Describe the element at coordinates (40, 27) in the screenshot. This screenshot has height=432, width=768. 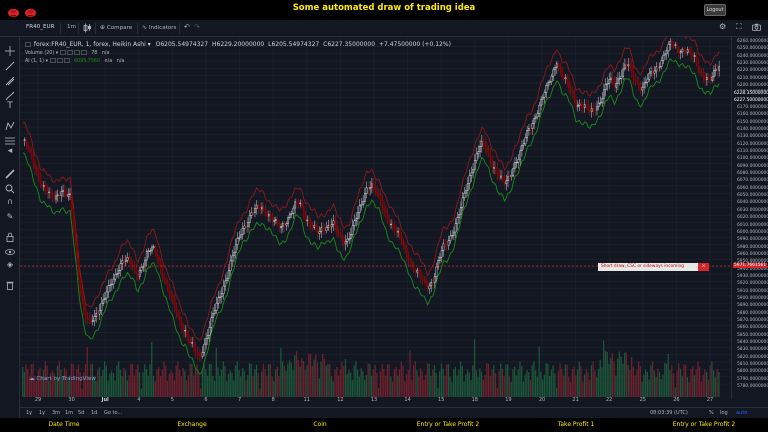
I see `symbol-search: FR40_EUR` at that location.